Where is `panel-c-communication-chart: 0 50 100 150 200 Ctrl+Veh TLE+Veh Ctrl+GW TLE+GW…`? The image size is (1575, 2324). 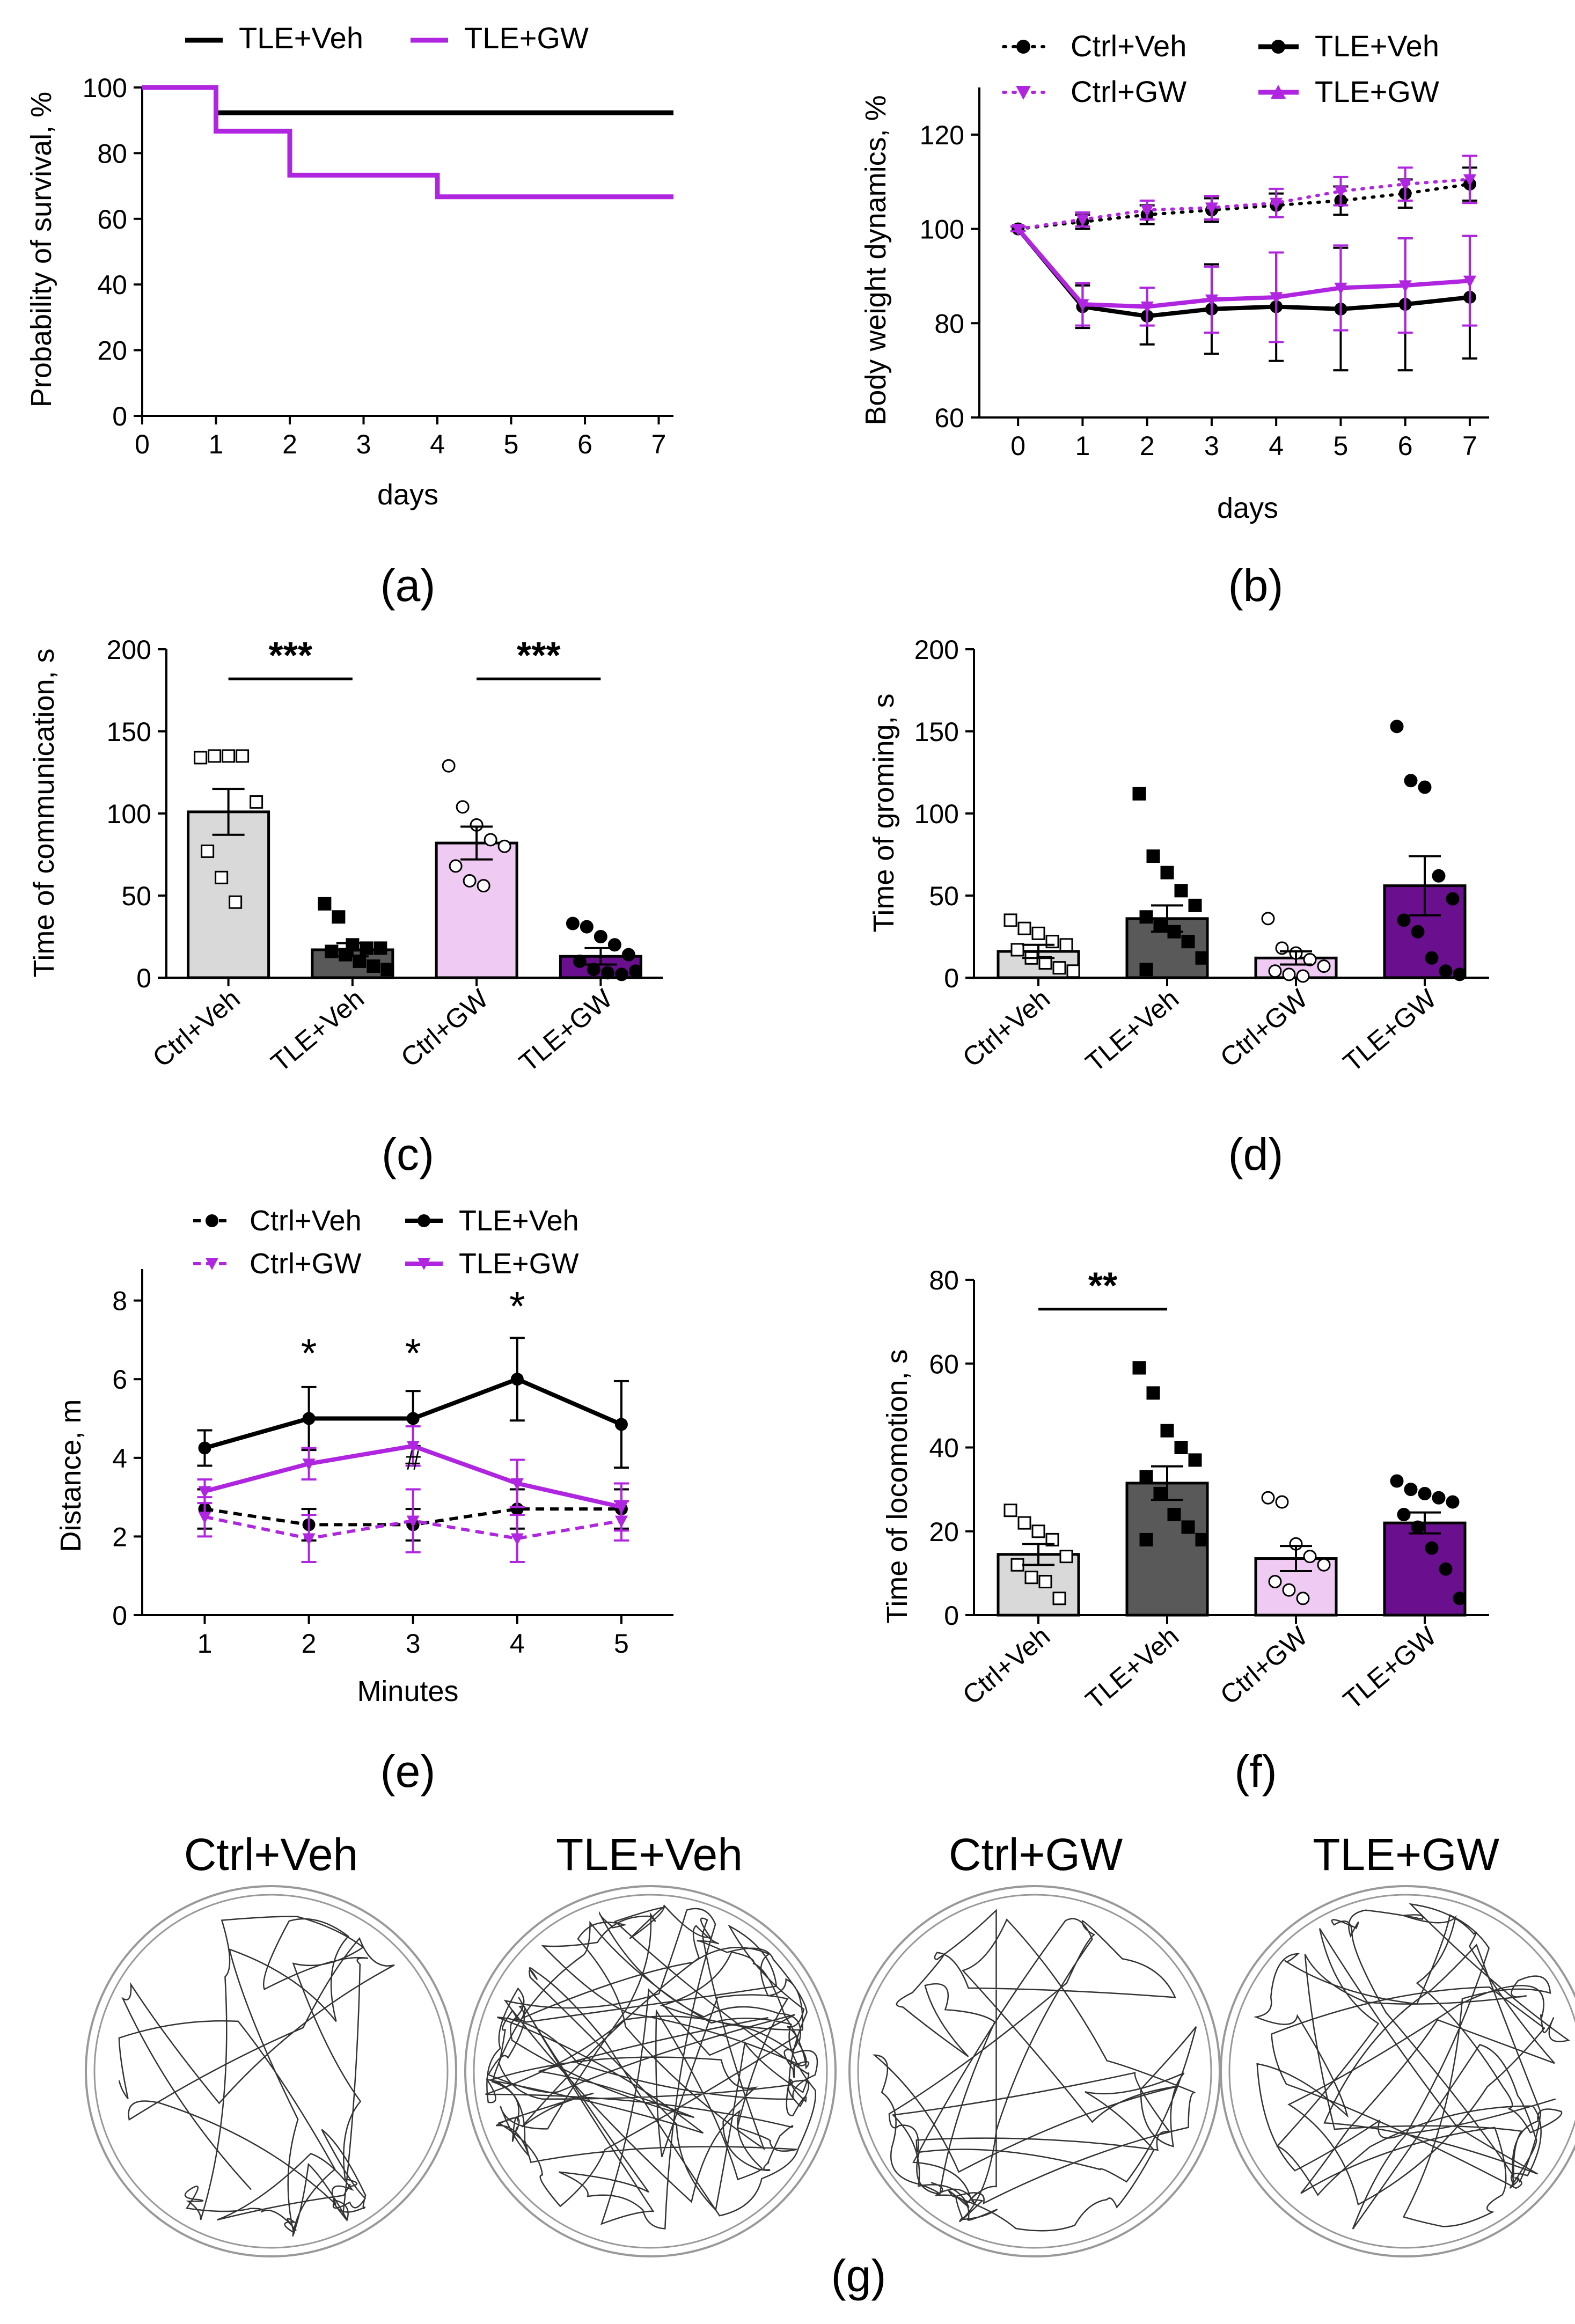 panel-c-communication-chart: 0 50 100 150 200 Ctrl+Veh TLE+Veh Ctrl+GW TLE+GW… is located at coordinates (345, 906).